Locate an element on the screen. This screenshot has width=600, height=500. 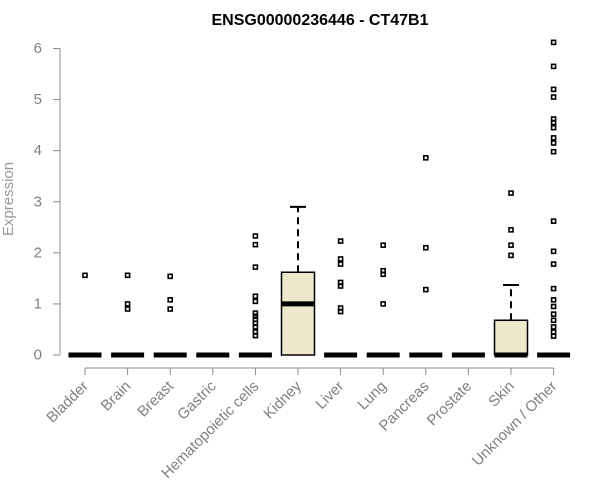
x-tick-label: Bladder is located at coordinates (67, 402).